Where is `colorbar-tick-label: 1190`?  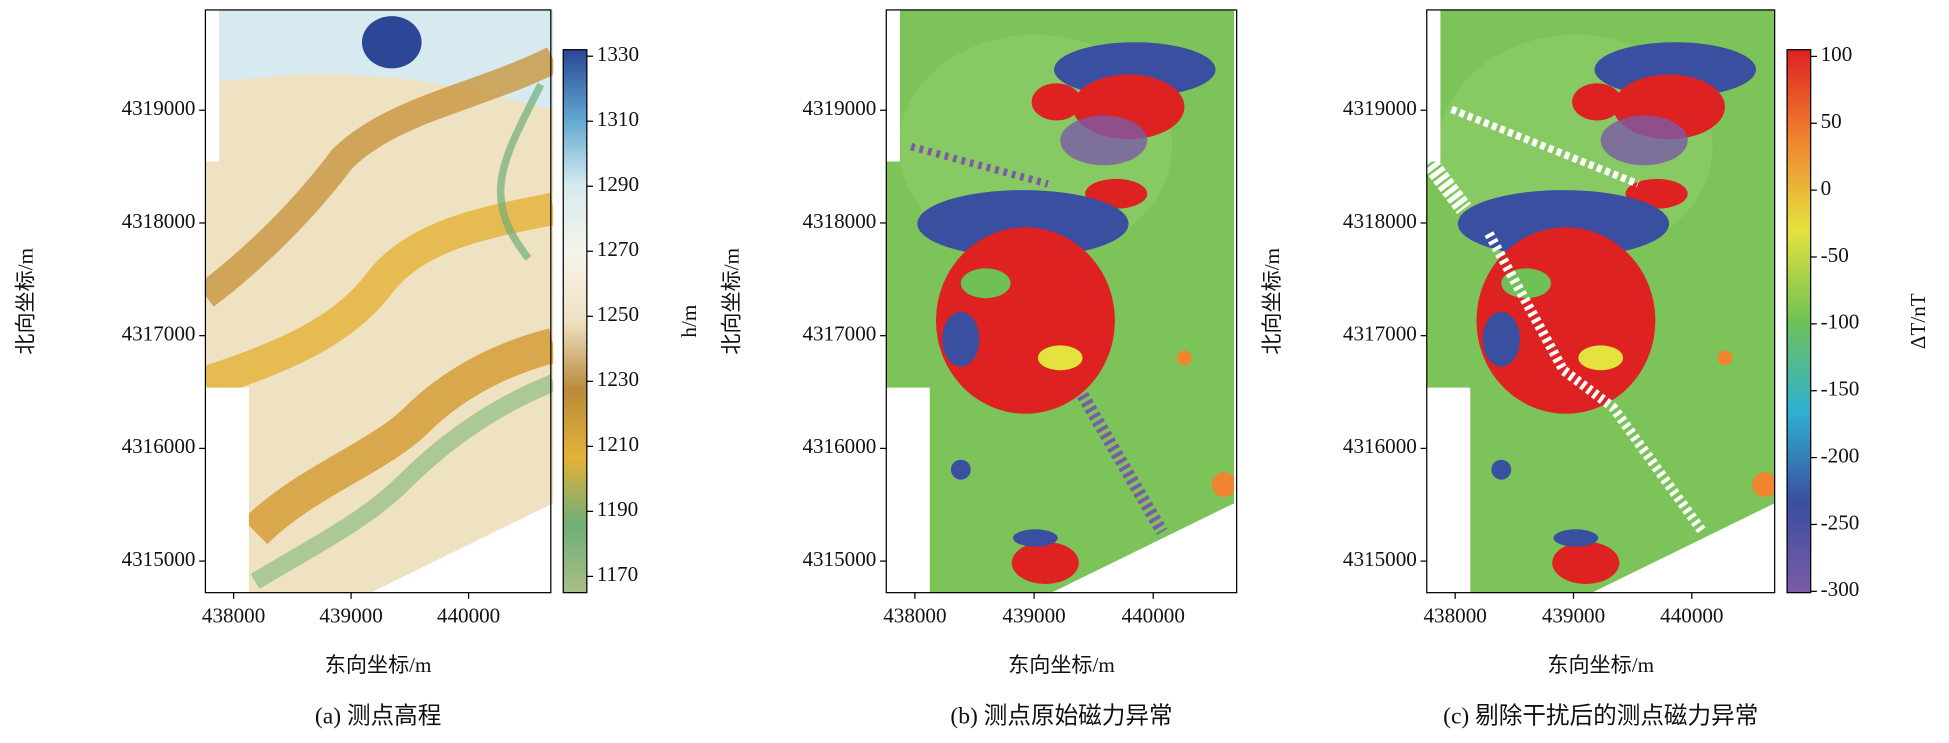
colorbar-tick-label: 1190 is located at coordinates (617, 509).